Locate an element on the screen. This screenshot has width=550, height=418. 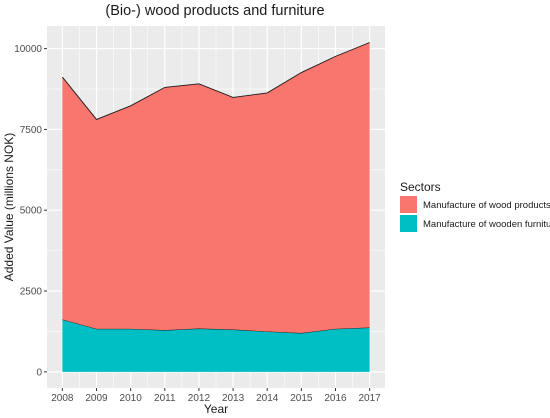
chart-title: (Bio-) wood products and furniture is located at coordinates (214, 11).